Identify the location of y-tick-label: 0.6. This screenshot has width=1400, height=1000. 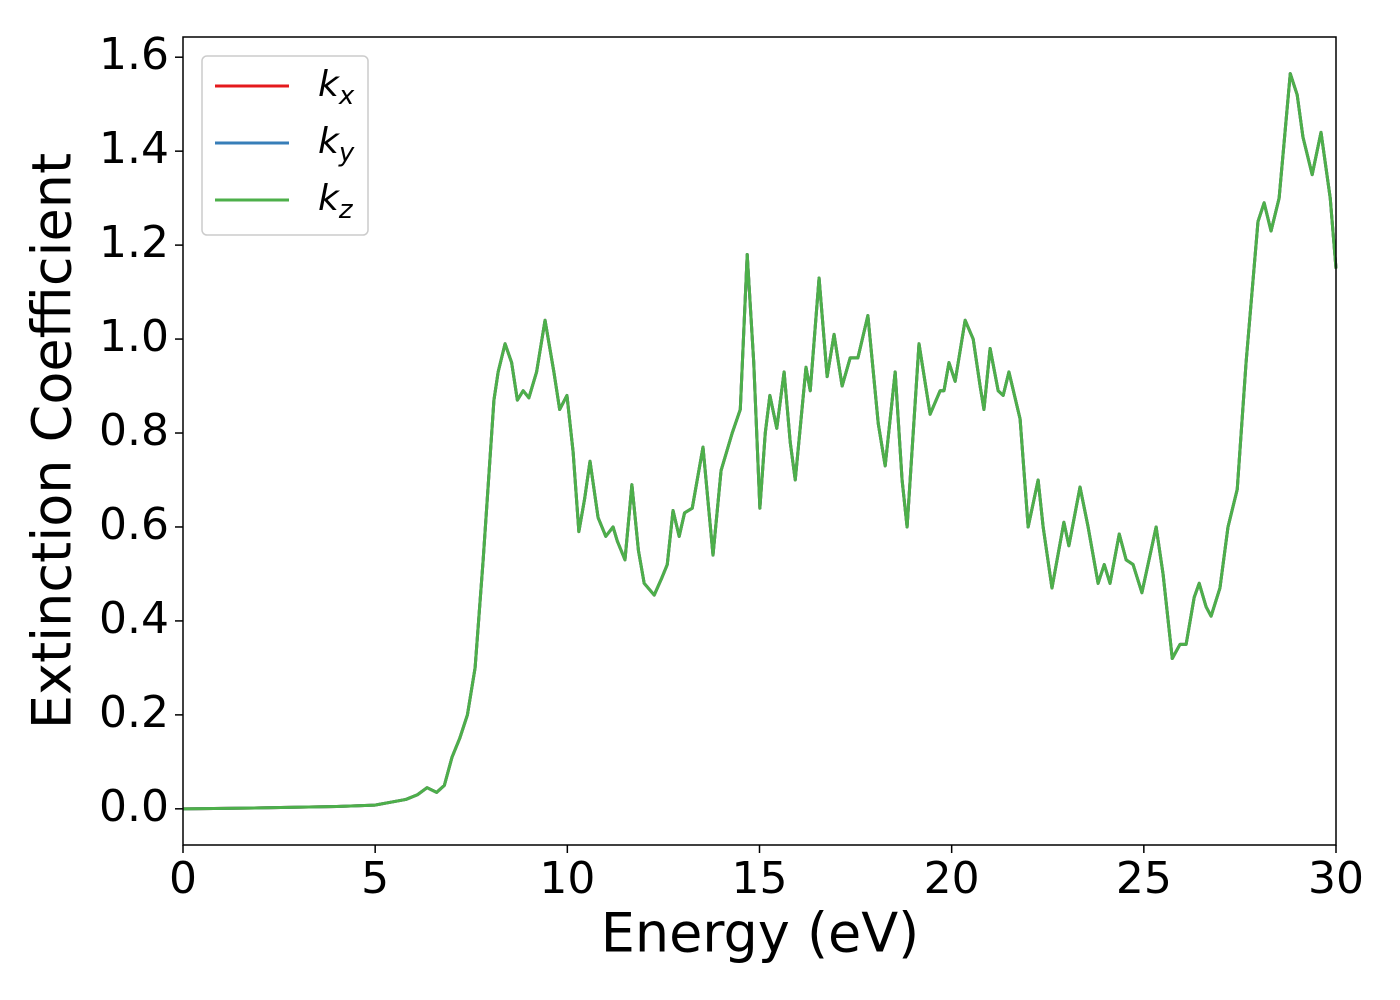
(134, 524).